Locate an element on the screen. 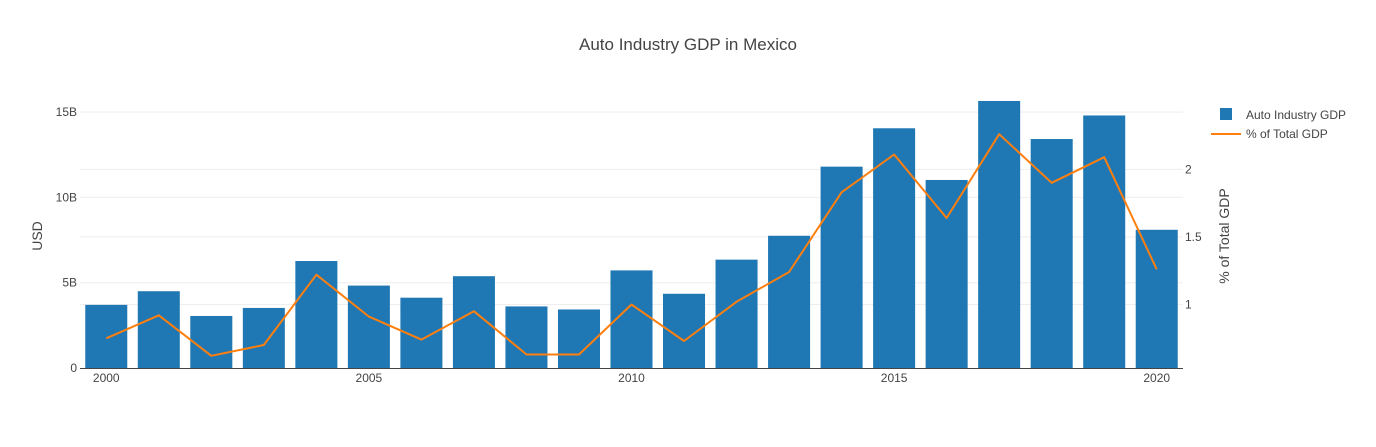 Image resolution: width=1376 pixels, height=447 pixels. legend-bar-swatch is located at coordinates (1226, 114).